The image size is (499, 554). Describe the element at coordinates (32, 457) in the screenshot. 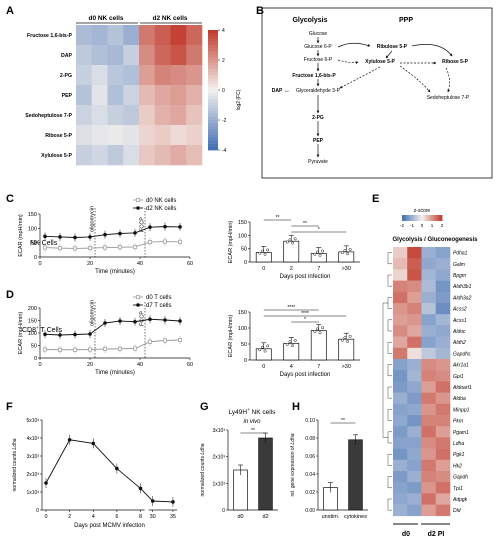

I see `line-f-y-tick-label: 3x10³` at that location.